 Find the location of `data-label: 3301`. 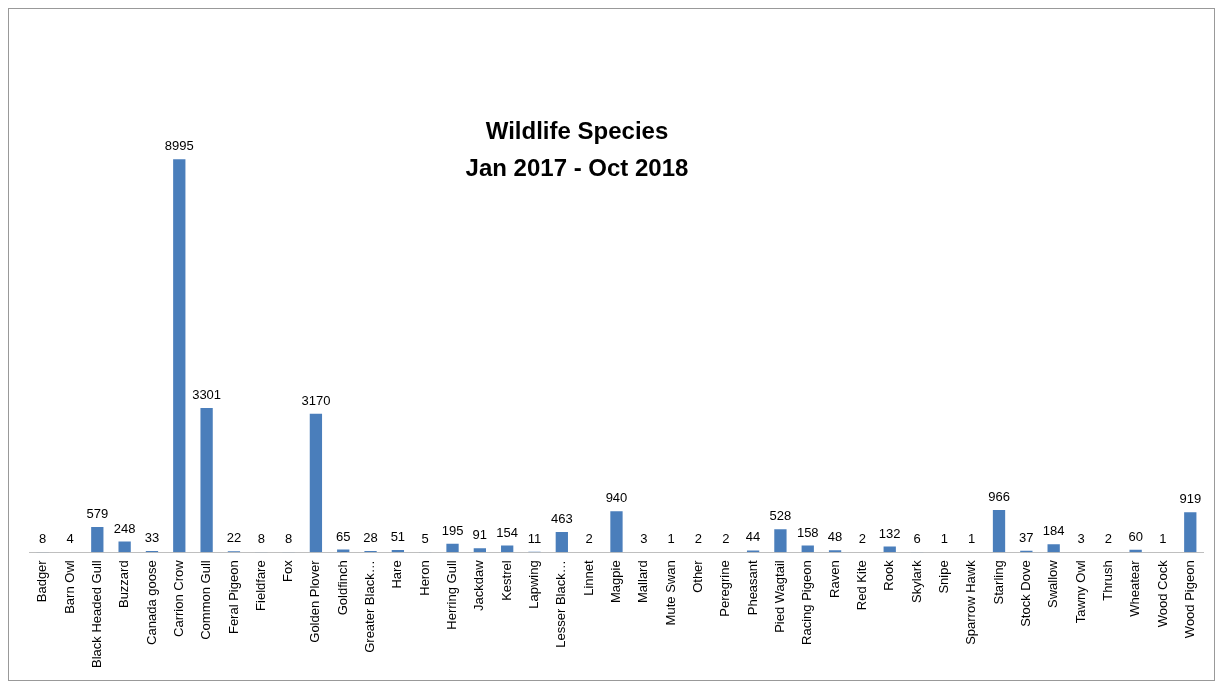

data-label: 3301 is located at coordinates (207, 395).